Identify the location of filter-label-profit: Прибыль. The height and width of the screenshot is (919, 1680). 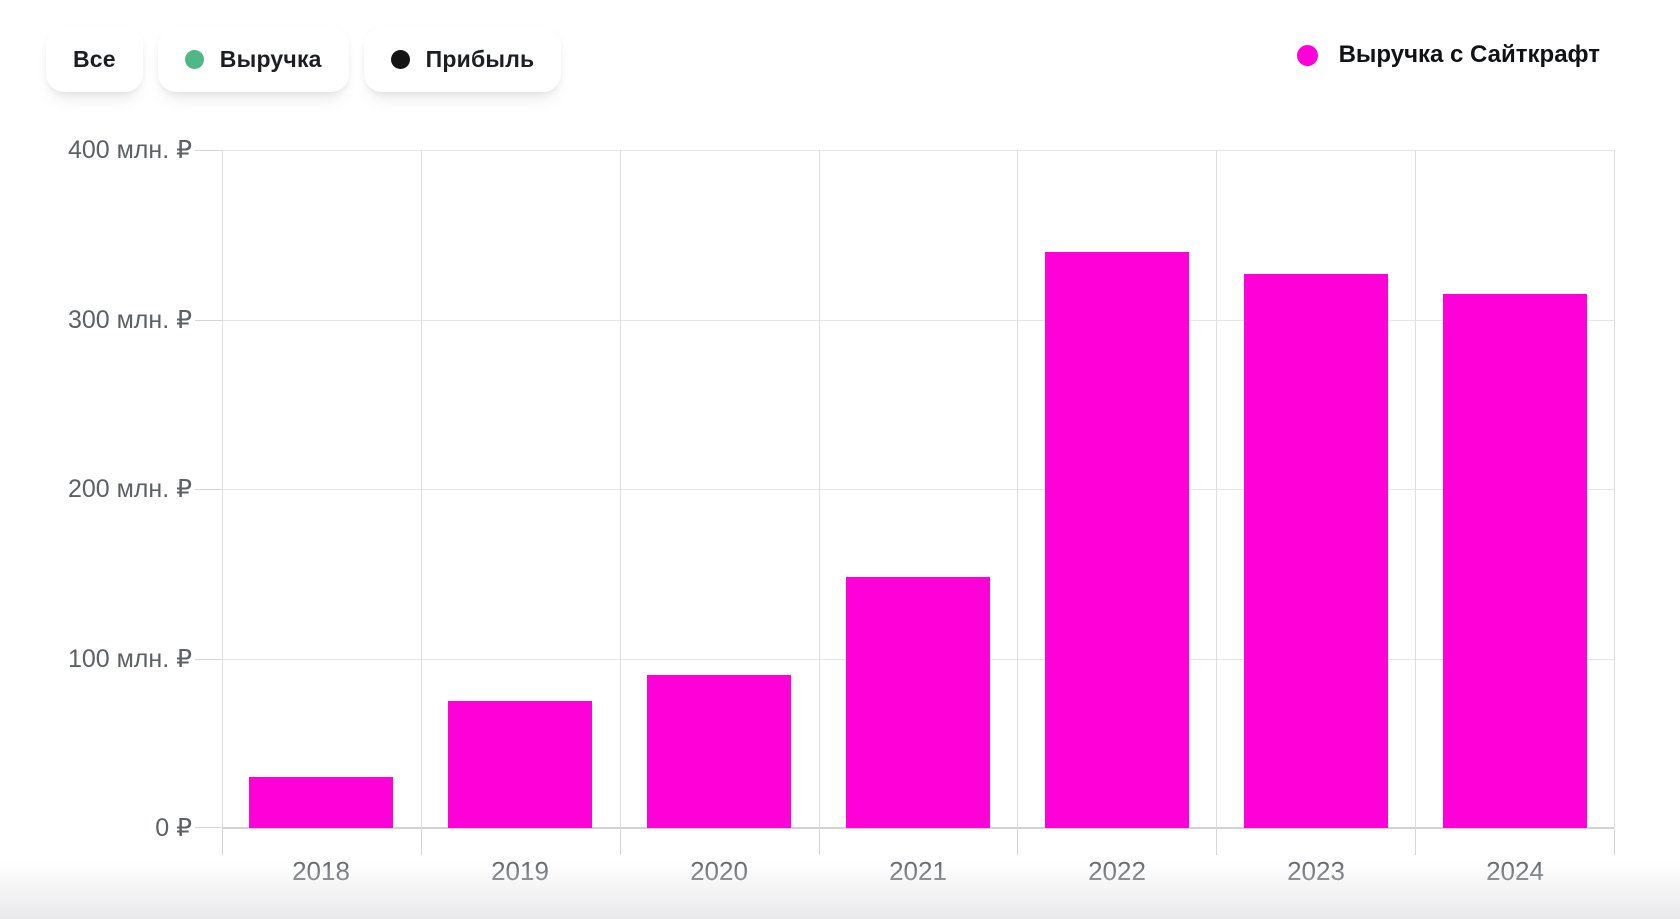
(480, 59).